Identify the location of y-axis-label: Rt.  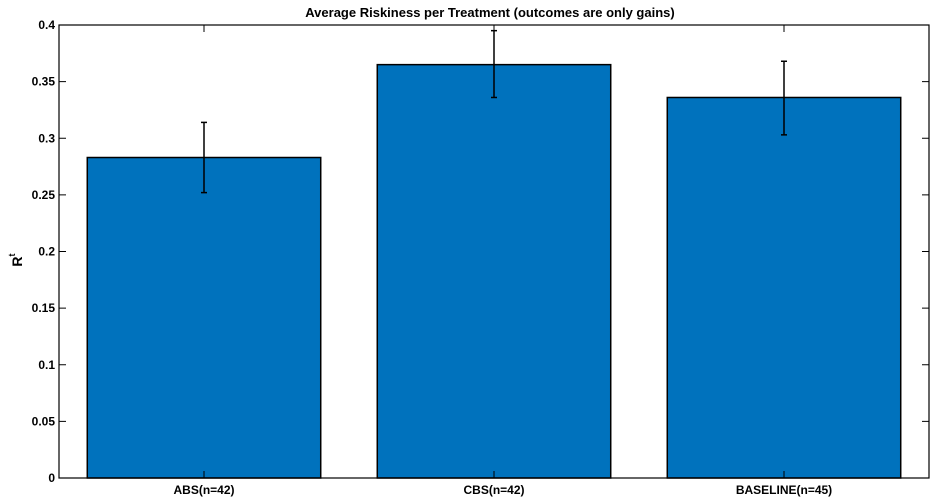
(16, 259).